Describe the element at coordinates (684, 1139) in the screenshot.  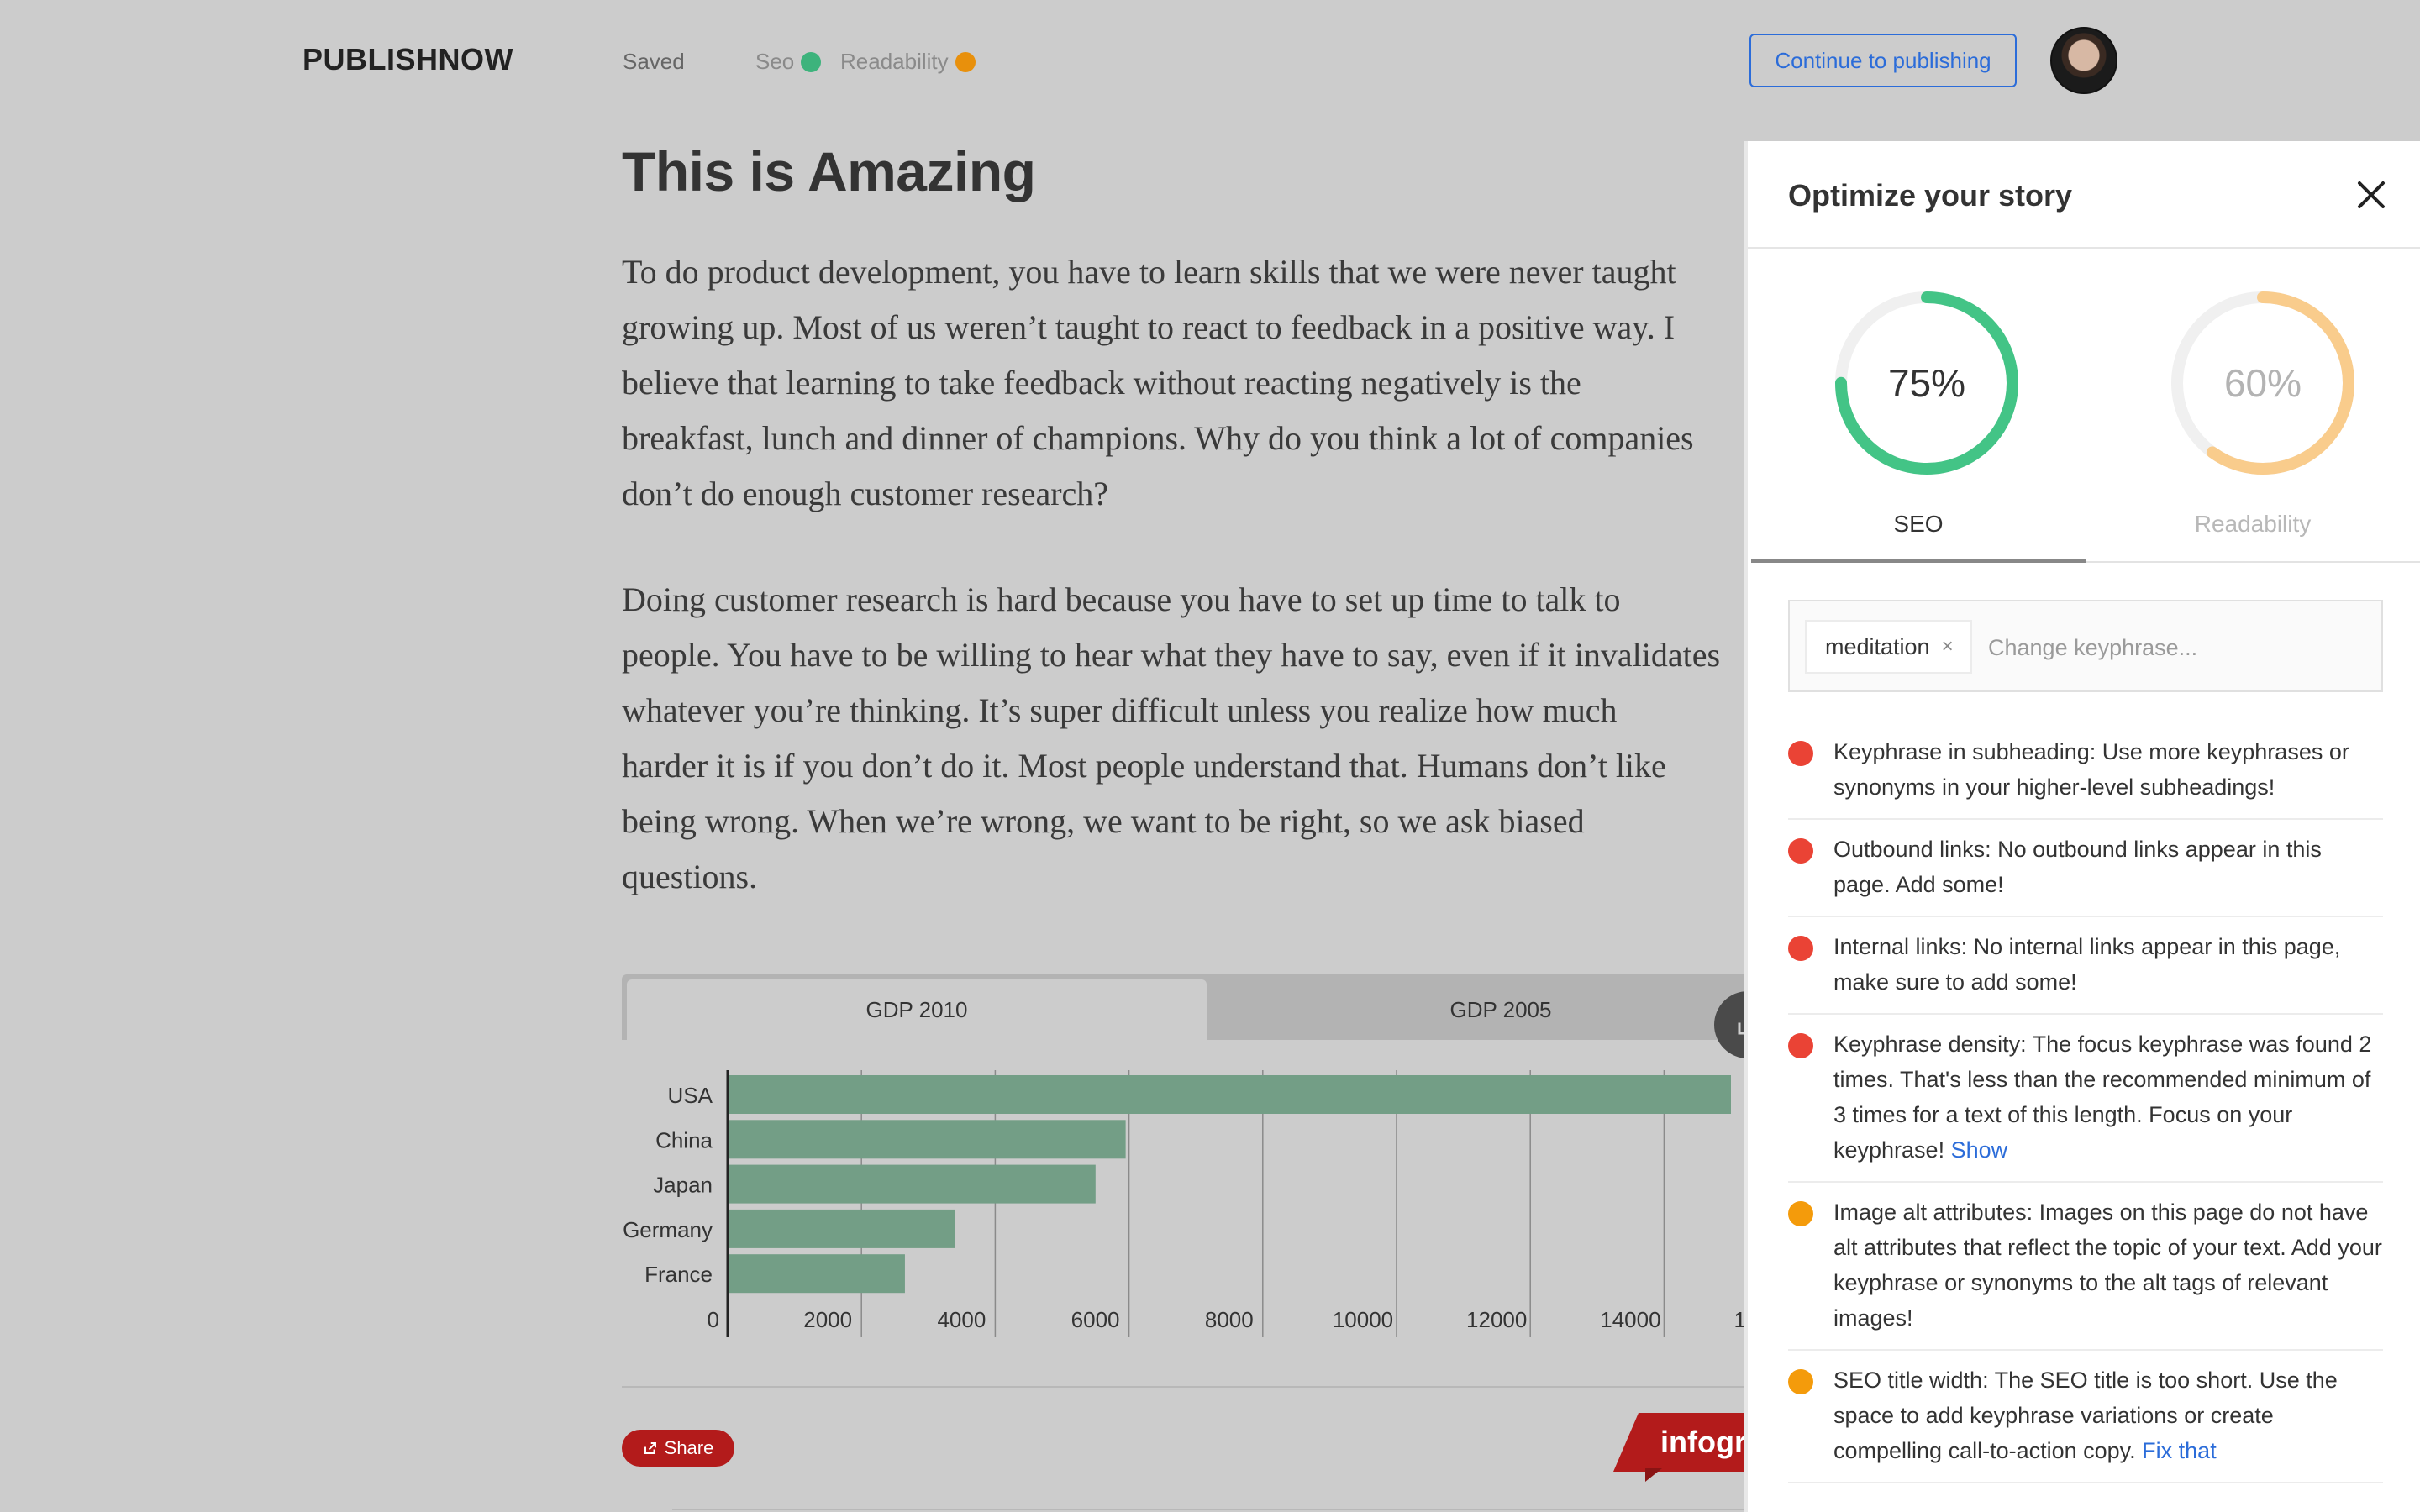
I see `chart-category-label: China` at that location.